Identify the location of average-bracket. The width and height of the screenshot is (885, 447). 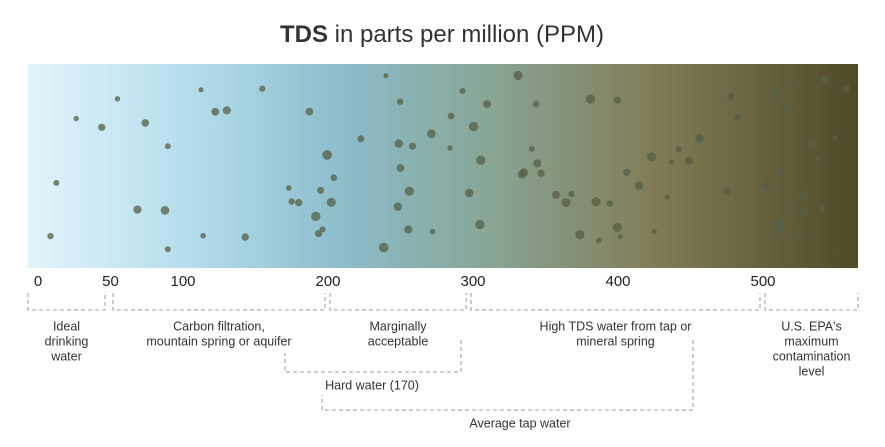
(507, 375).